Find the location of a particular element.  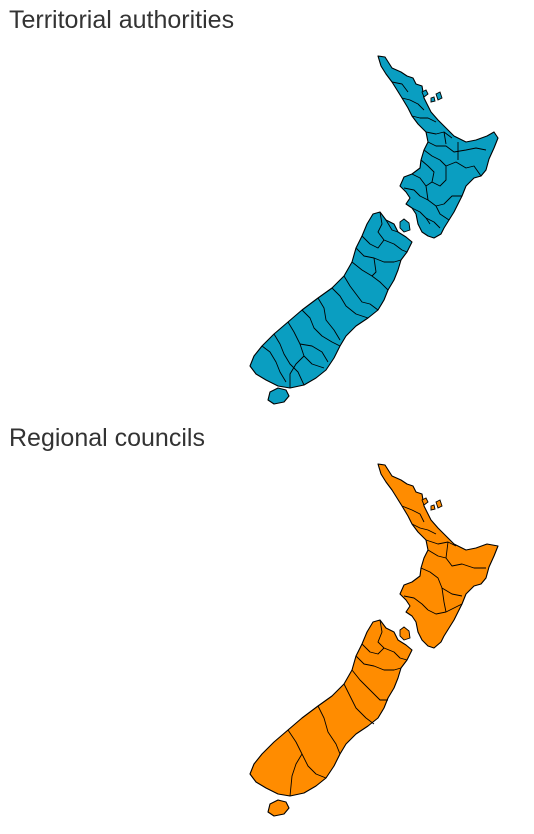

regional-councils-title: Regional councils is located at coordinates (107, 438).